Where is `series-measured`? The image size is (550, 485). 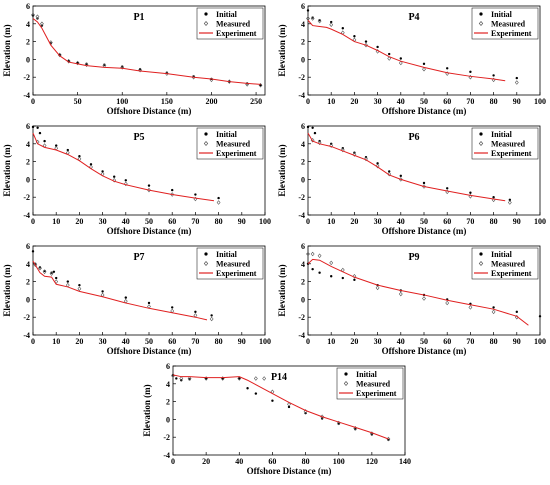
series-measured is located at coordinates (412, 285).